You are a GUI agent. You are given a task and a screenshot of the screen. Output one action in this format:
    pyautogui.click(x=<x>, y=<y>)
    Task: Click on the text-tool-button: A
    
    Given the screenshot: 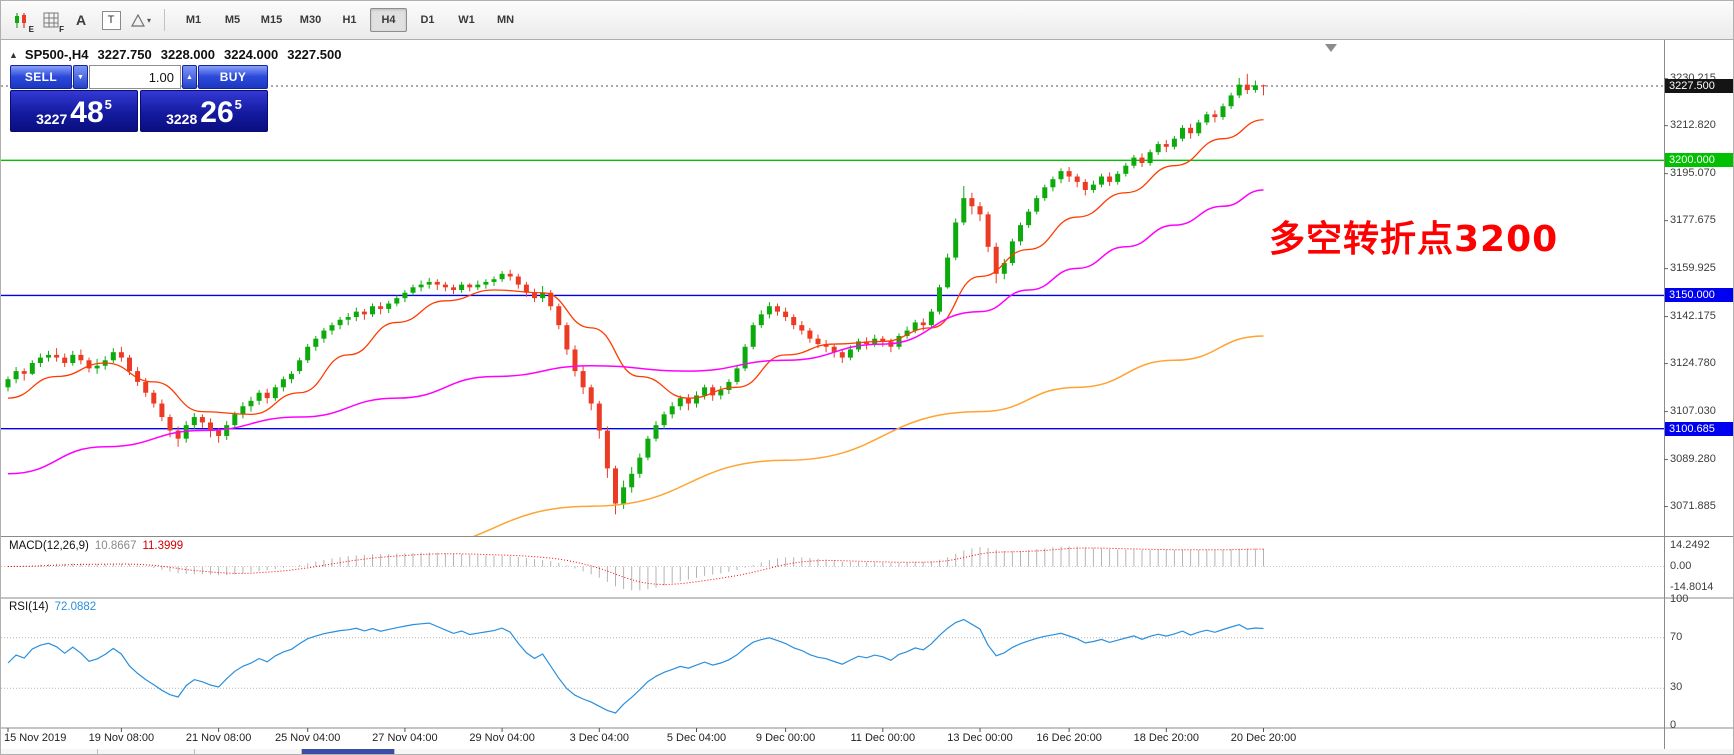 What is the action you would take?
    pyautogui.click(x=81, y=20)
    